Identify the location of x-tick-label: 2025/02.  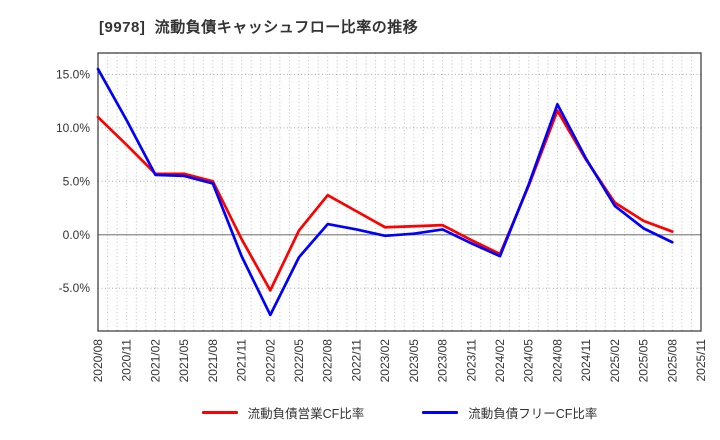
(615, 361).